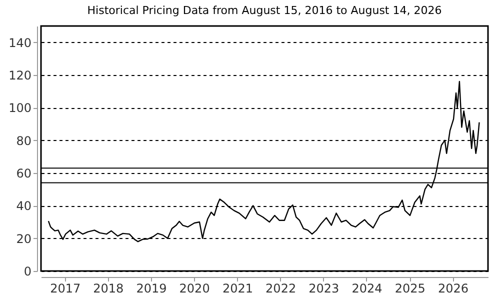 Image resolution: width=500 pixels, height=300 pixels. Describe the element at coordinates (151, 289) in the screenshot. I see `x-tick-label: 2019` at that location.